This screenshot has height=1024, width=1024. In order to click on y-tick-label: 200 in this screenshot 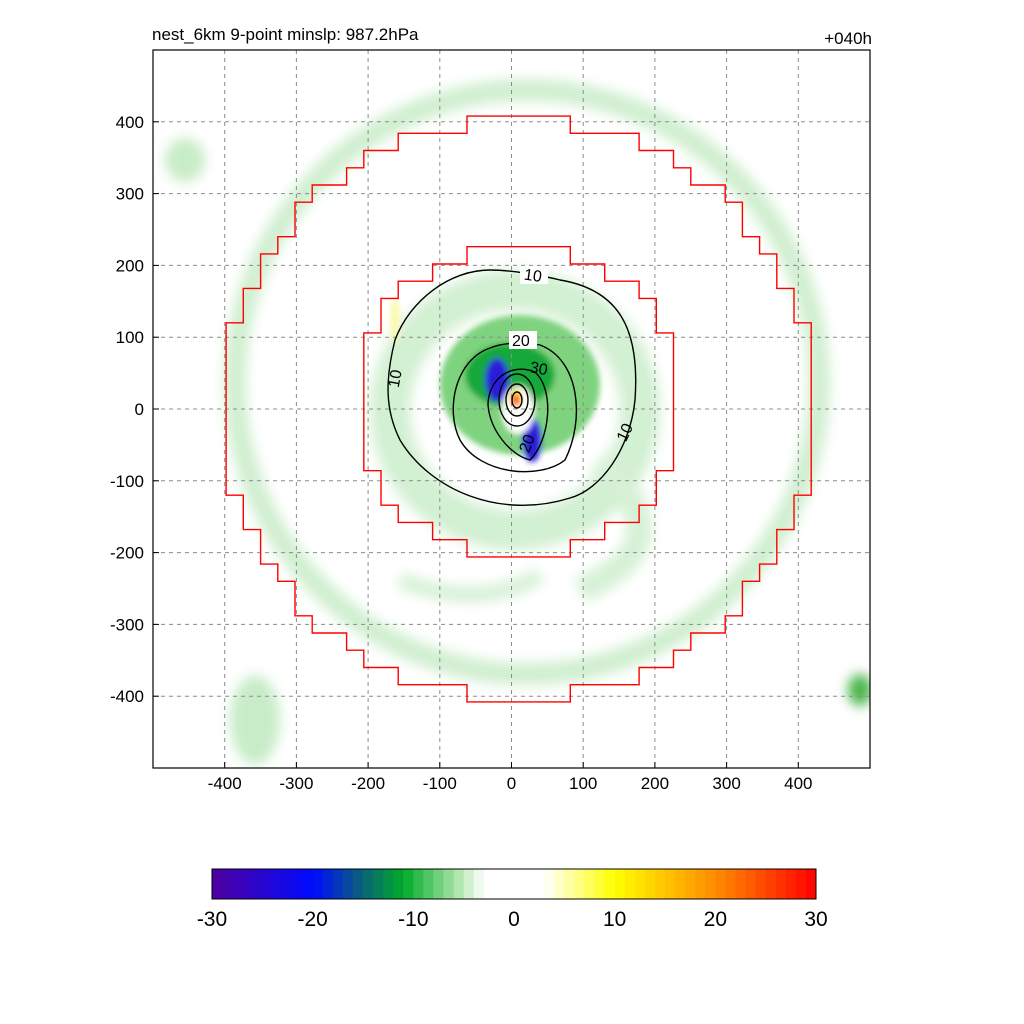, I will do `click(130, 265)`.